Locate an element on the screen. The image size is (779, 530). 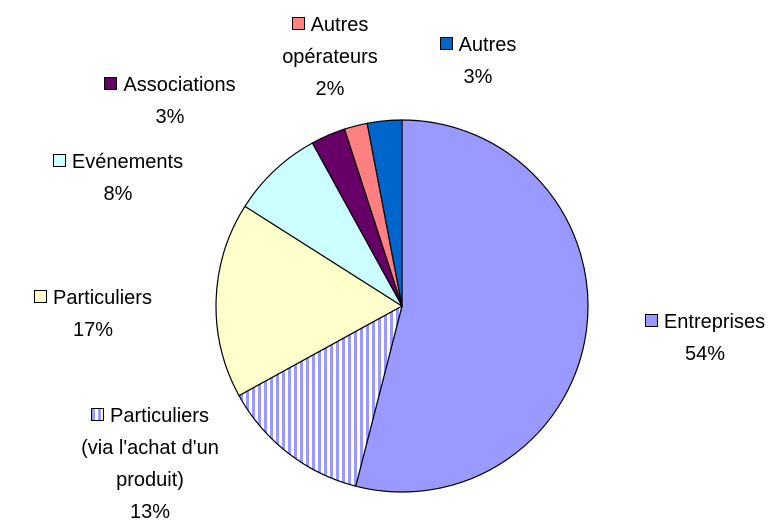
legend-entry: Autres is located at coordinates (478, 45).